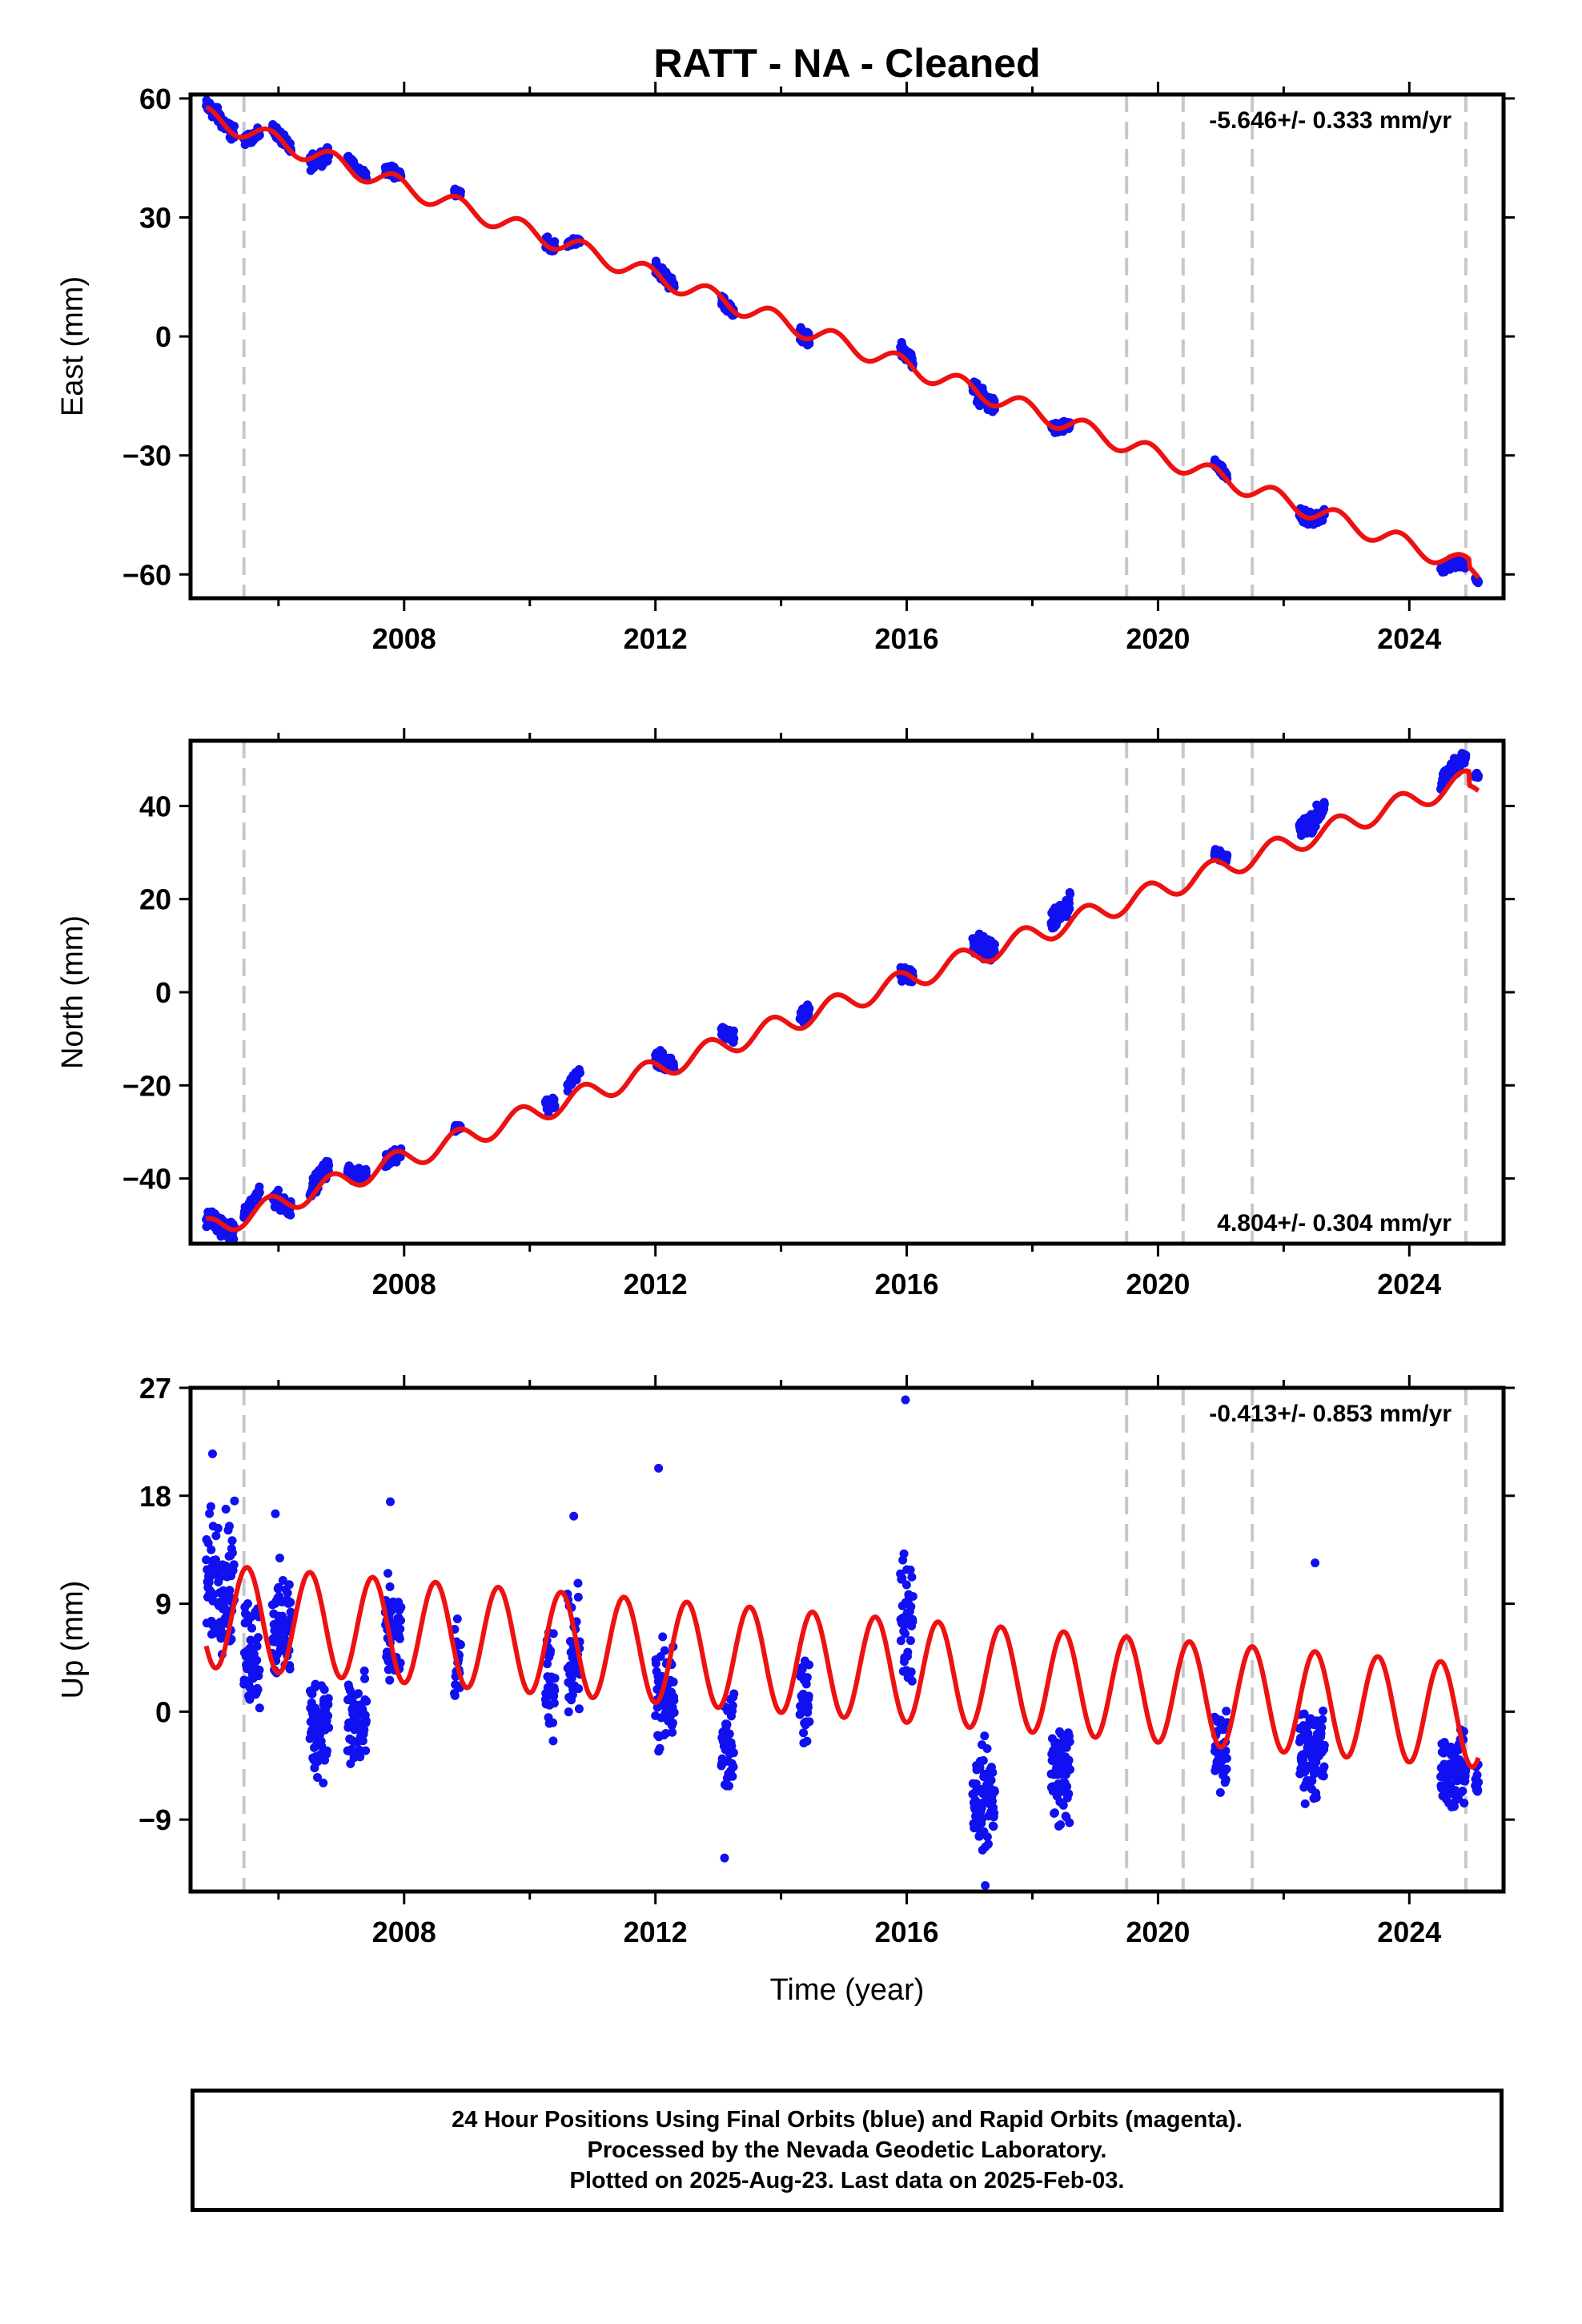  I want to click on x-tick-label: 2024, so click(1409, 1932).